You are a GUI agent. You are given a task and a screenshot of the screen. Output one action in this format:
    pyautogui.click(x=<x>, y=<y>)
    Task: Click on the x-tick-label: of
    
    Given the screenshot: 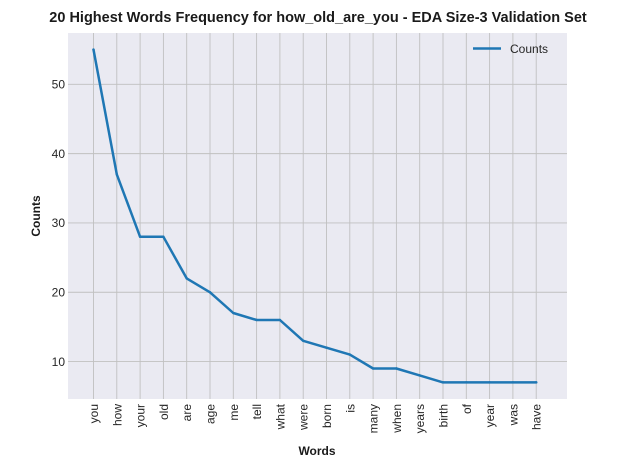 What is the action you would take?
    pyautogui.click(x=467, y=408)
    